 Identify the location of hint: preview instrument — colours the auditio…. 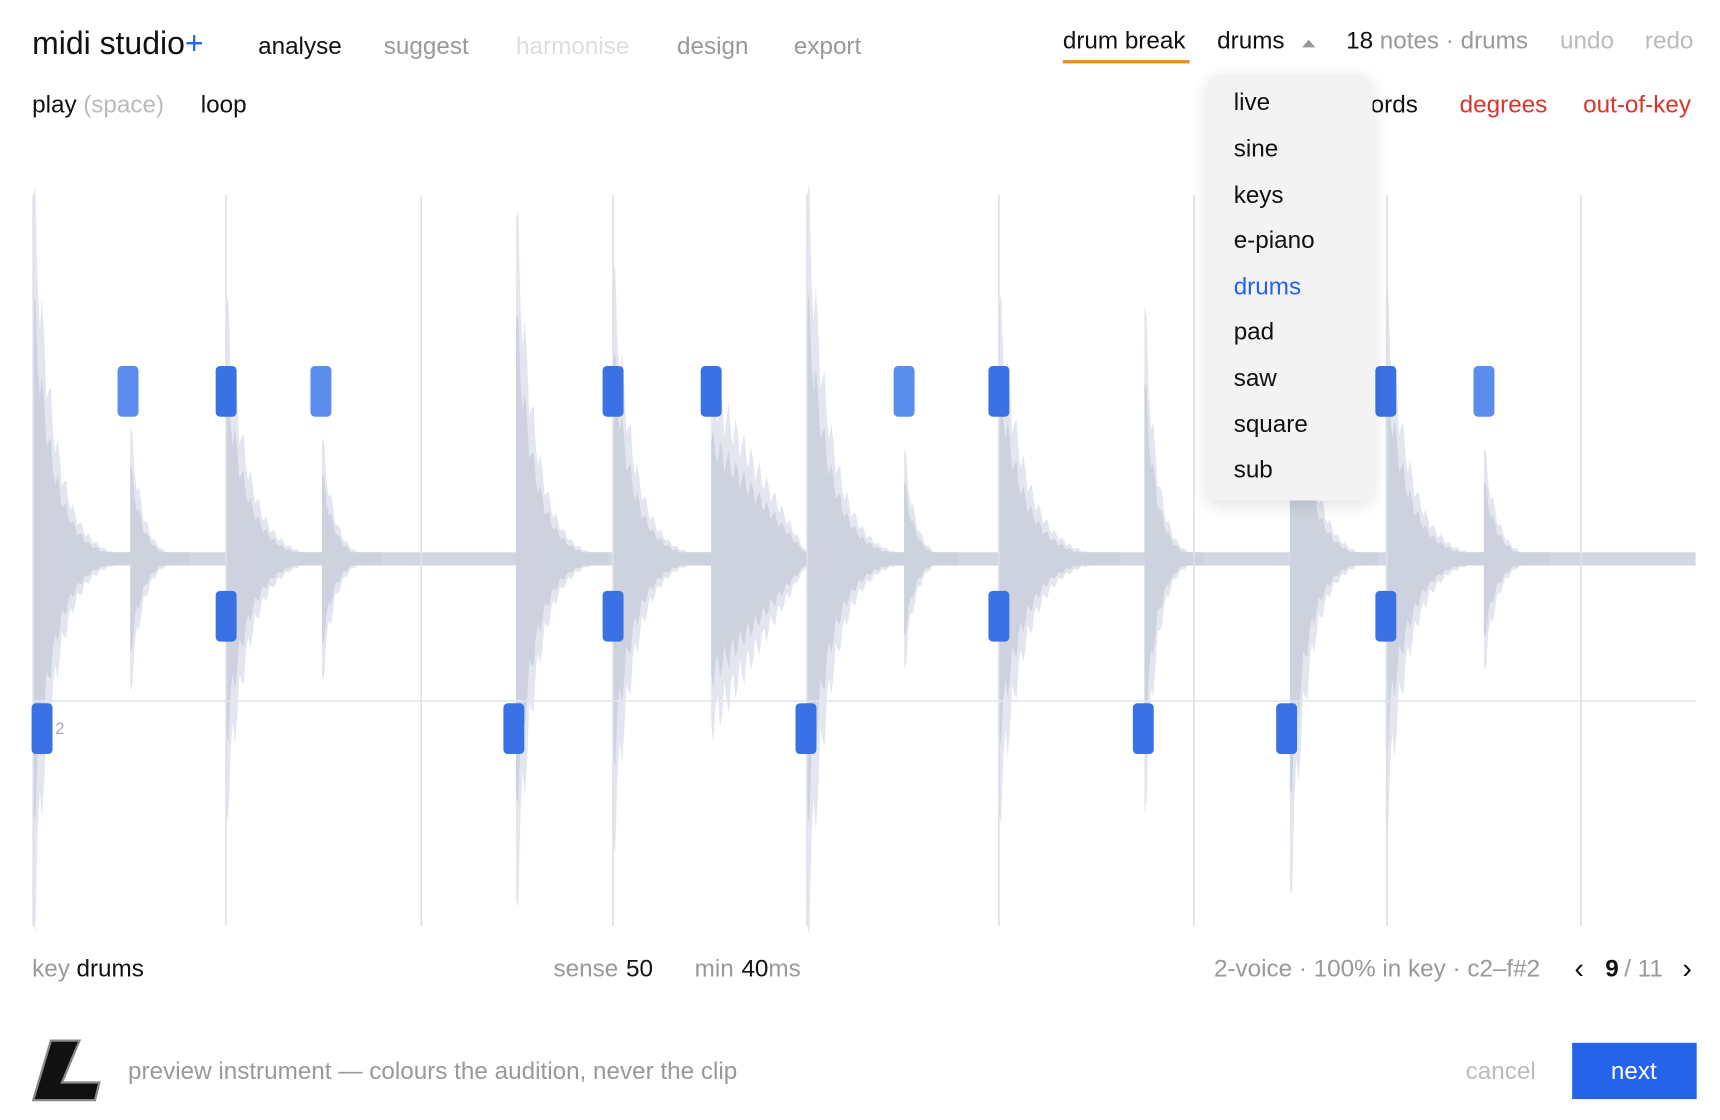
(432, 1071).